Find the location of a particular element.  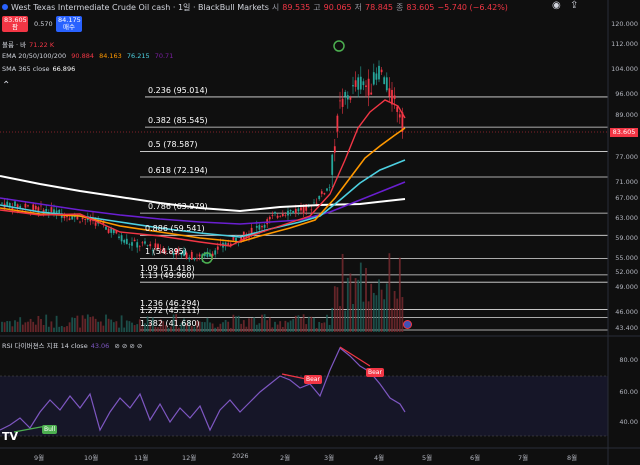

sell-button: 83.605 팜 is located at coordinates (15, 24).